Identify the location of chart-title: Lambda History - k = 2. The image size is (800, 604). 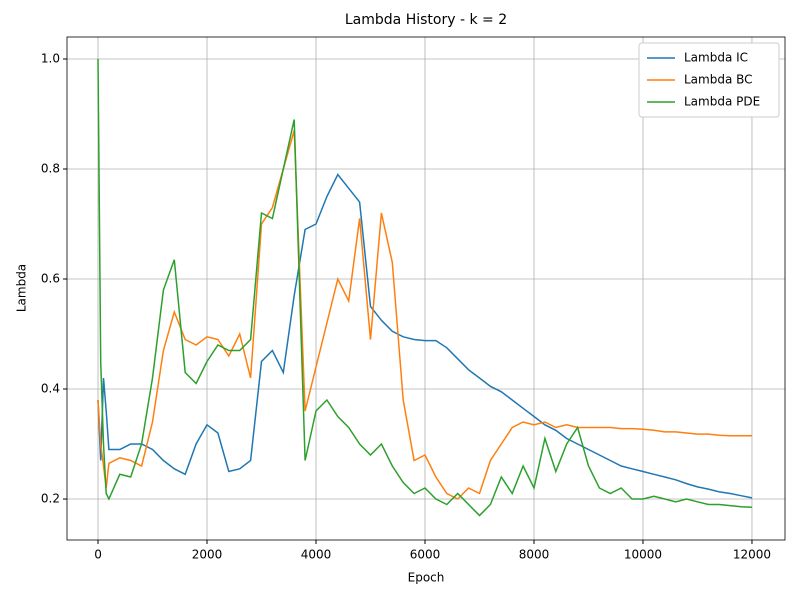
(426, 20).